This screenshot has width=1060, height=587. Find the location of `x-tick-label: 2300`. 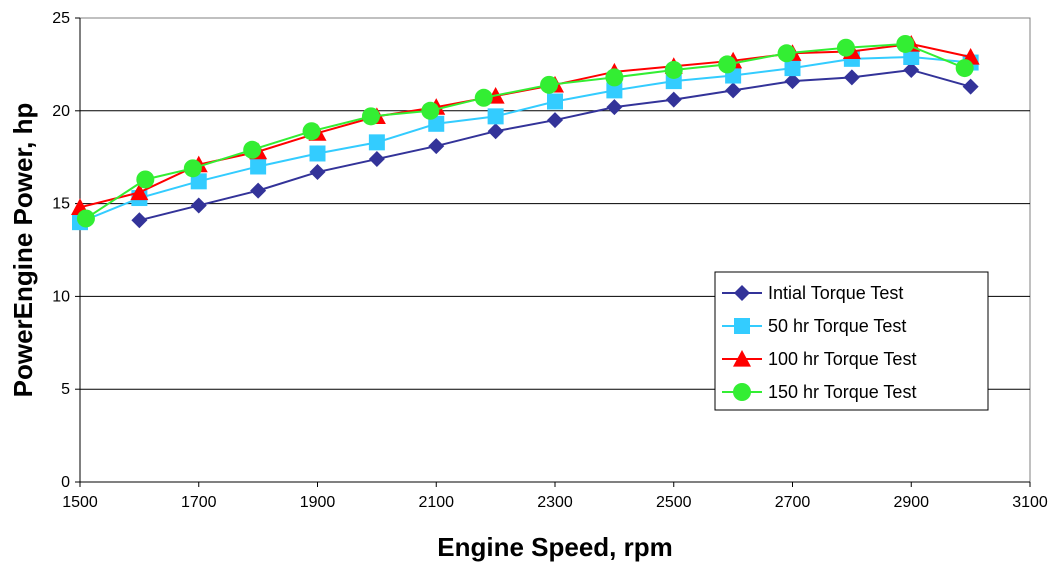

x-tick-label: 2300 is located at coordinates (555, 502).